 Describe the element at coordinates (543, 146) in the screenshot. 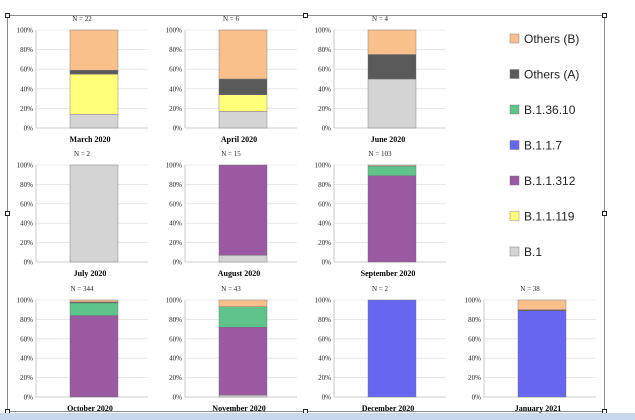

I see `legend-label-b-1-1-7: B.1.1.7` at that location.